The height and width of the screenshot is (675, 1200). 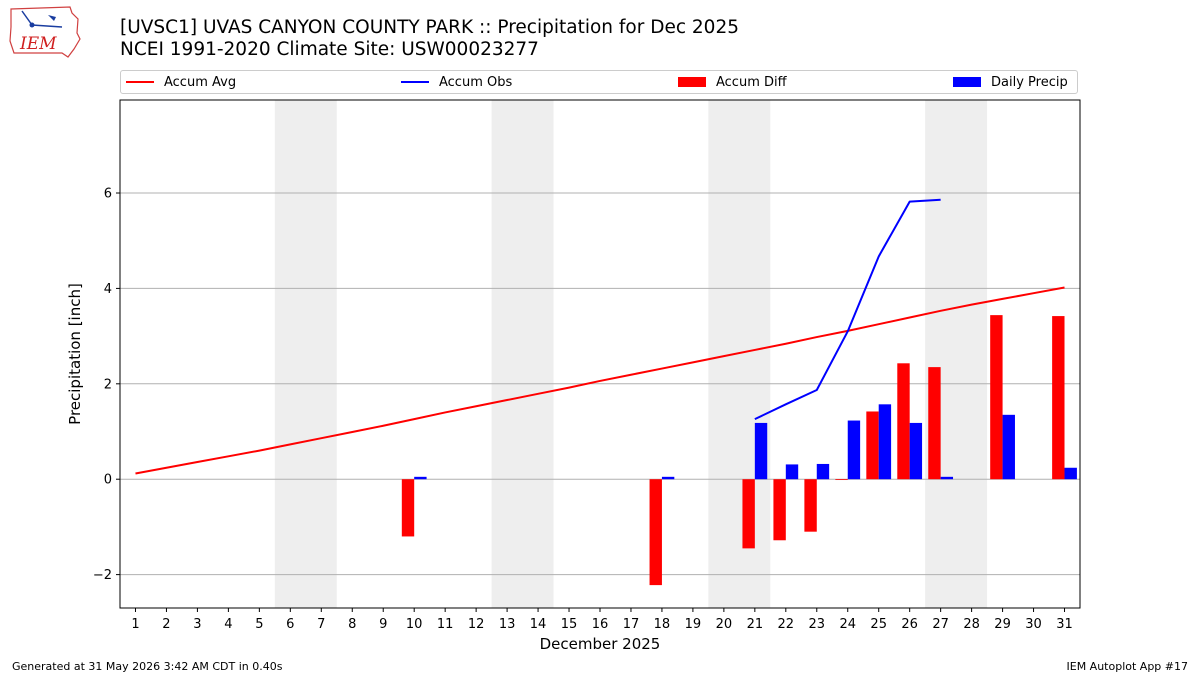 I want to click on x-tick-label: 7, so click(x=321, y=624).